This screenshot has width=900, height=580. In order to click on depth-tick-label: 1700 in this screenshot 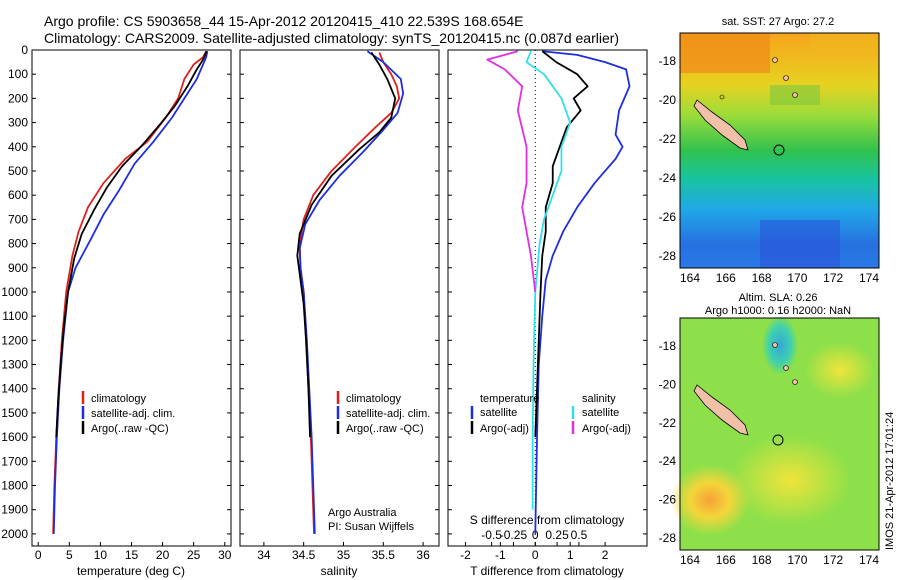, I will do `click(14, 461)`.